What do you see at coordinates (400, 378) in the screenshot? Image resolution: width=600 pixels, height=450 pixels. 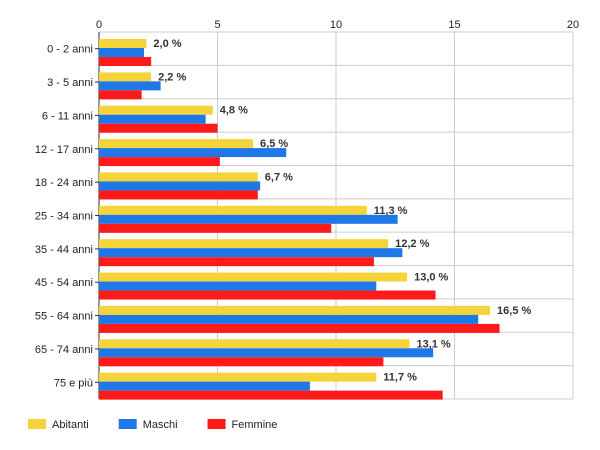 I see `data-label: 11,7 %` at bounding box center [400, 378].